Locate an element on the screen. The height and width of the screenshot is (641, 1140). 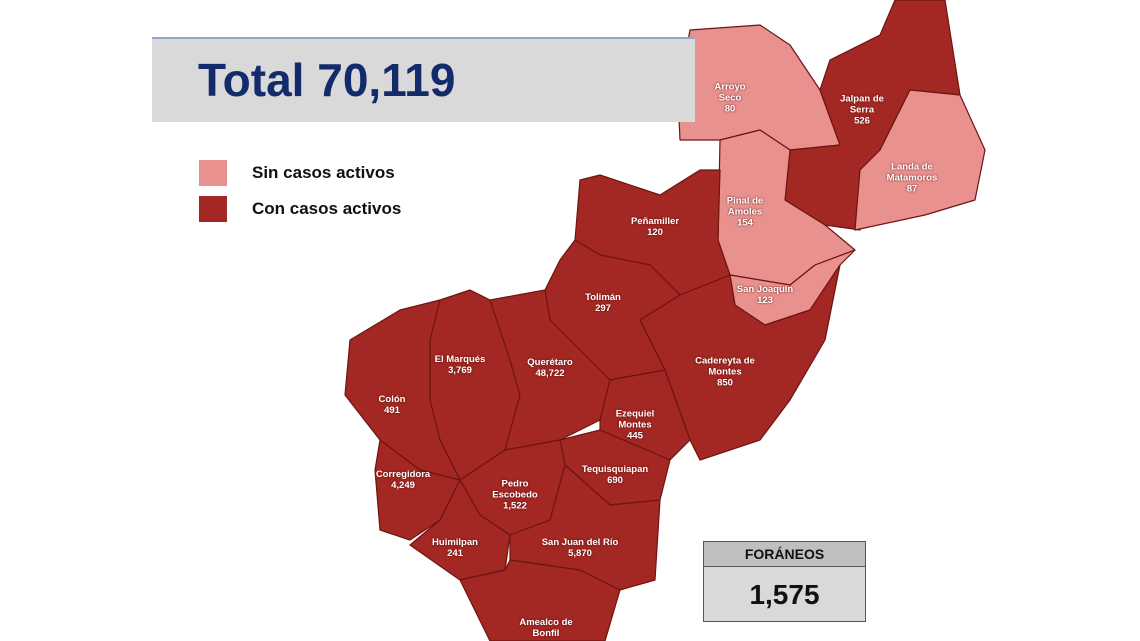
municipality-label: San Joaquín 123 is located at coordinates (765, 295).